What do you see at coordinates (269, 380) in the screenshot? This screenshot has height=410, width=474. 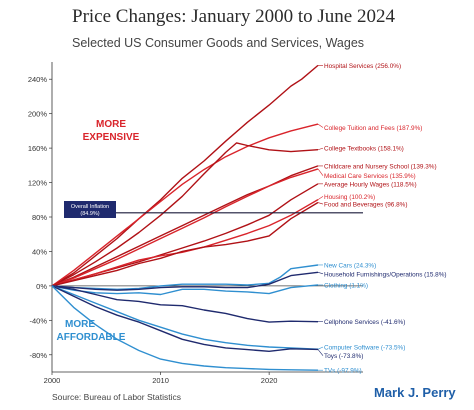 I see `x-tick-label: 2020` at bounding box center [269, 380].